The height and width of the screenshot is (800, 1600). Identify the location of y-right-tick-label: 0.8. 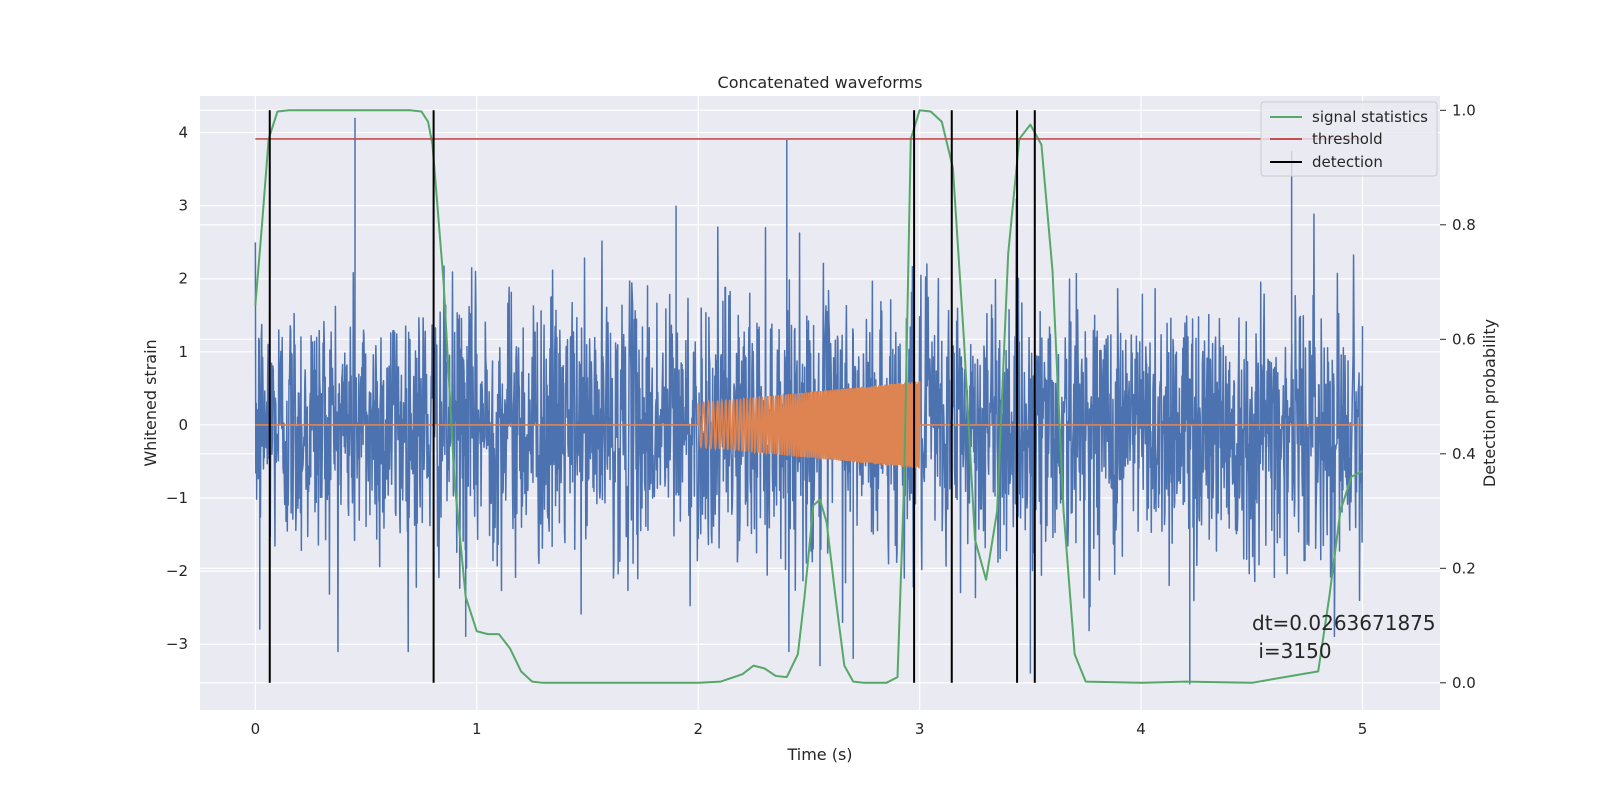
(1464, 225).